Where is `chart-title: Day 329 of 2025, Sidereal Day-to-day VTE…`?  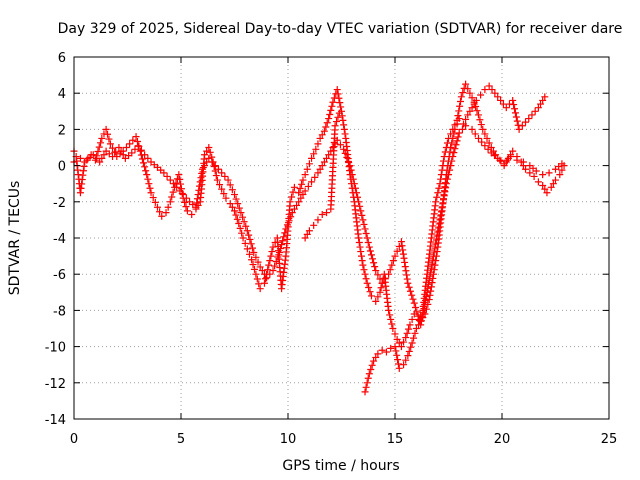
chart-title: Day 329 of 2025, Sidereal Day-to-day VTE… is located at coordinates (340, 29).